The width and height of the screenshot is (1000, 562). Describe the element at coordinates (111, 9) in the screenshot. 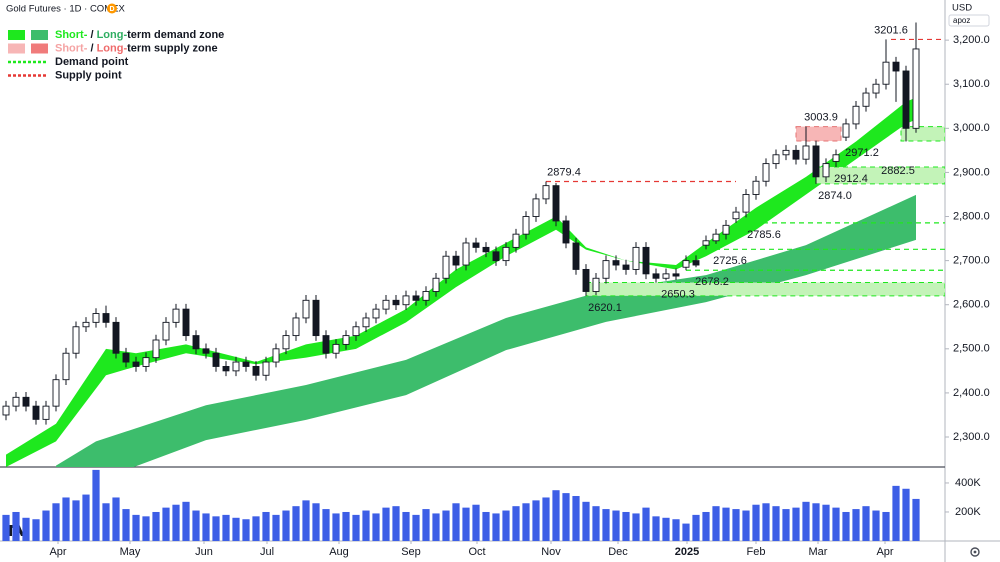

I see `badge-text: D` at that location.